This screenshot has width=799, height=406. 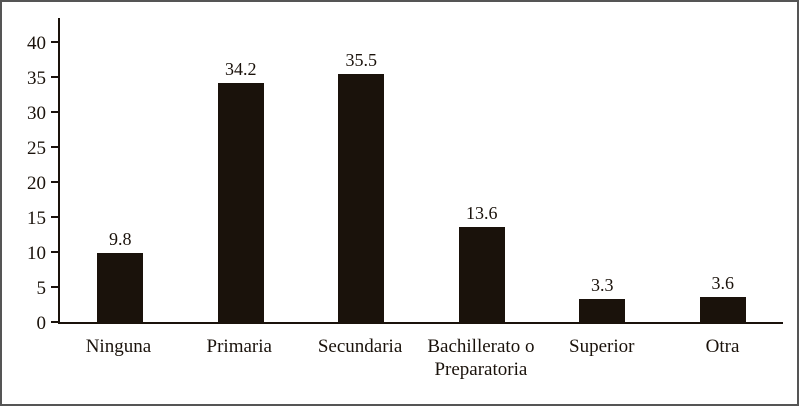 I want to click on bar-column: 3.6, so click(x=723, y=170).